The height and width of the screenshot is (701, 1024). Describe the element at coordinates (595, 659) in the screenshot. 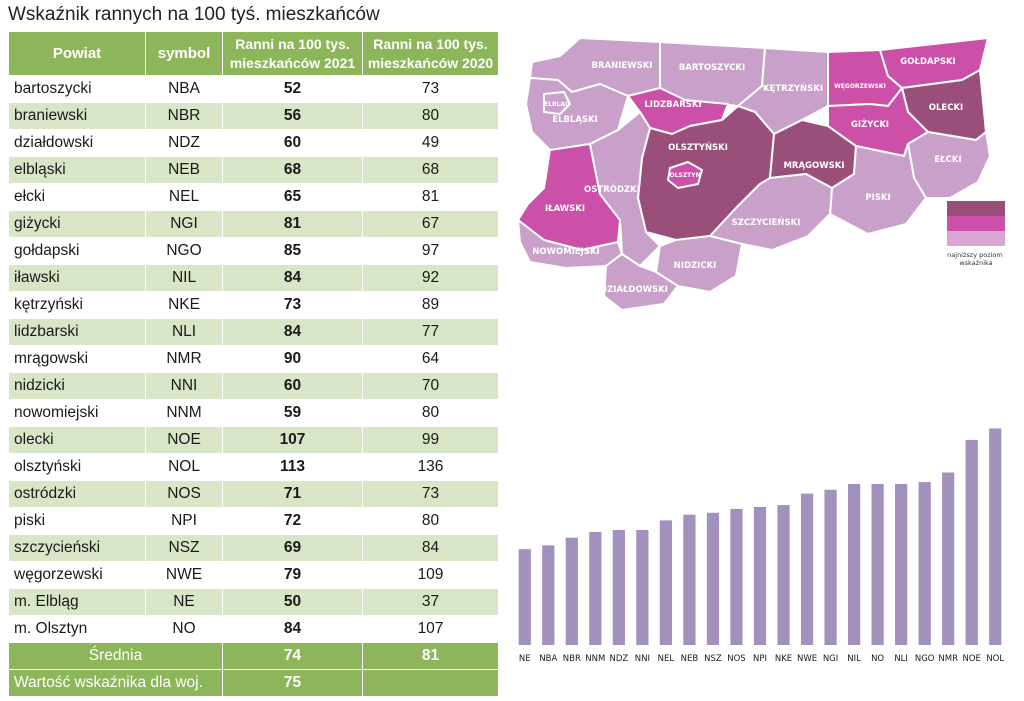

I see `tick-label-nnm: NNM` at that location.